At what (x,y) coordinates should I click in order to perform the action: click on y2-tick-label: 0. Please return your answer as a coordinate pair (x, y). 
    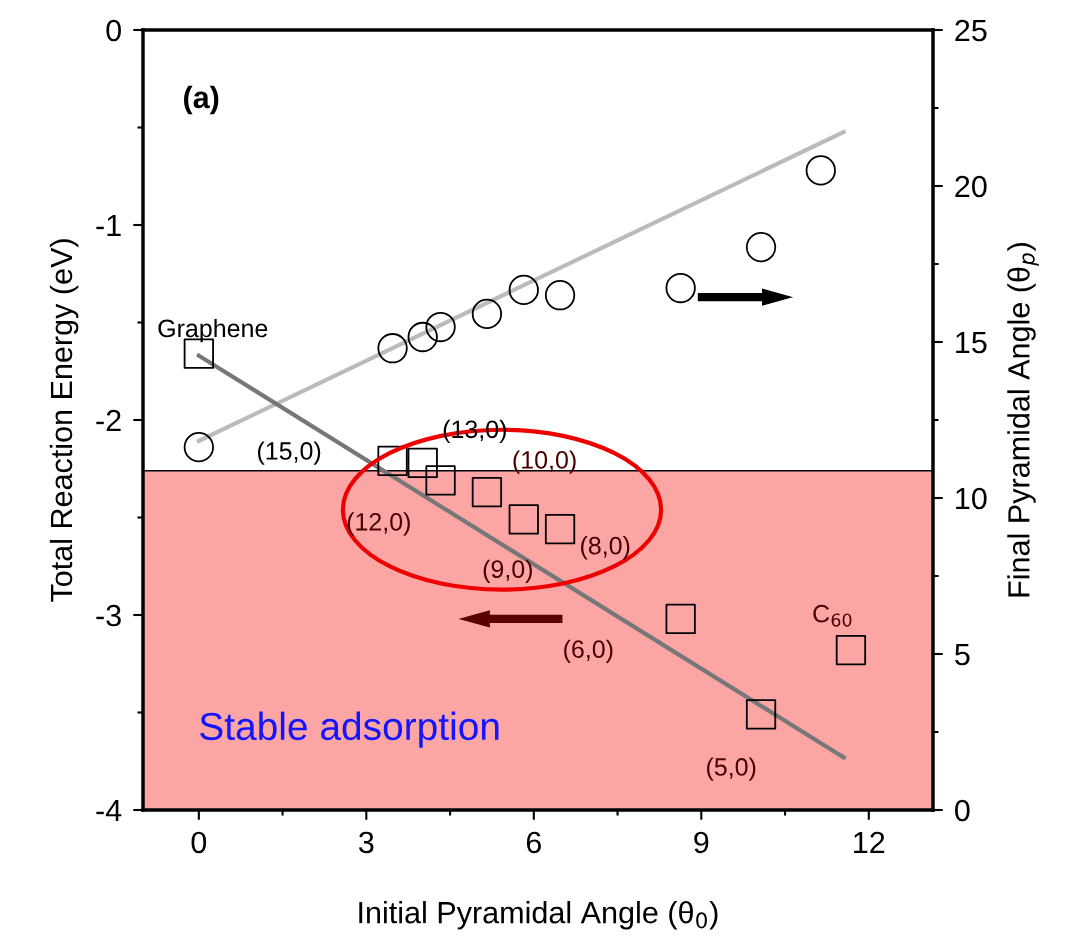
    Looking at the image, I should click on (962, 810).